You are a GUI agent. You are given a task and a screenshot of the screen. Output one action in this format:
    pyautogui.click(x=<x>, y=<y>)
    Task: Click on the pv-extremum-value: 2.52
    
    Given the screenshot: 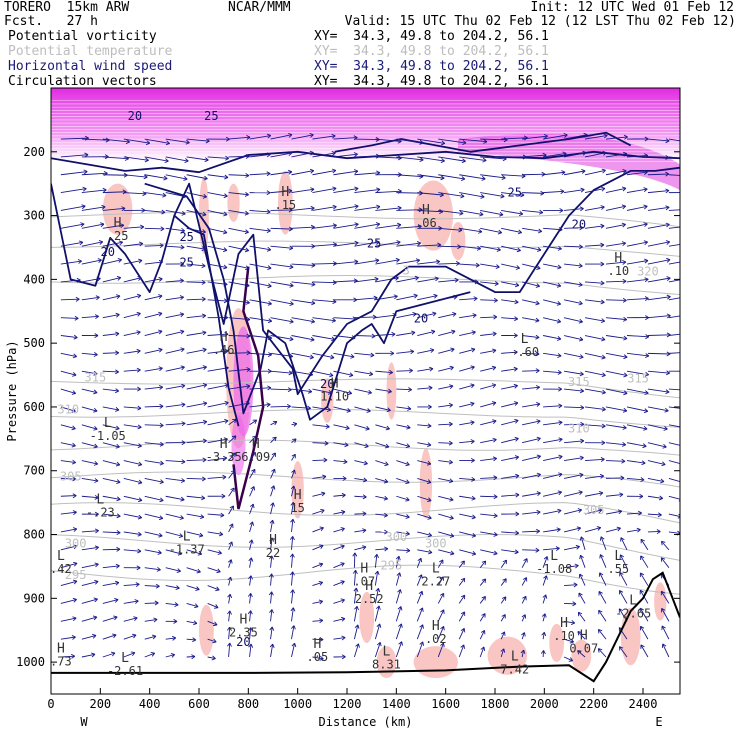 What is the action you would take?
    pyautogui.click(x=369, y=599)
    